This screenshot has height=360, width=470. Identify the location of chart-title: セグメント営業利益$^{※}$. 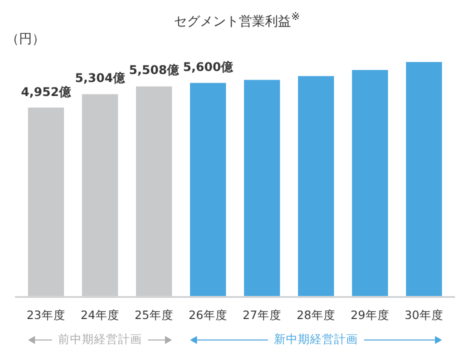
(237, 20).